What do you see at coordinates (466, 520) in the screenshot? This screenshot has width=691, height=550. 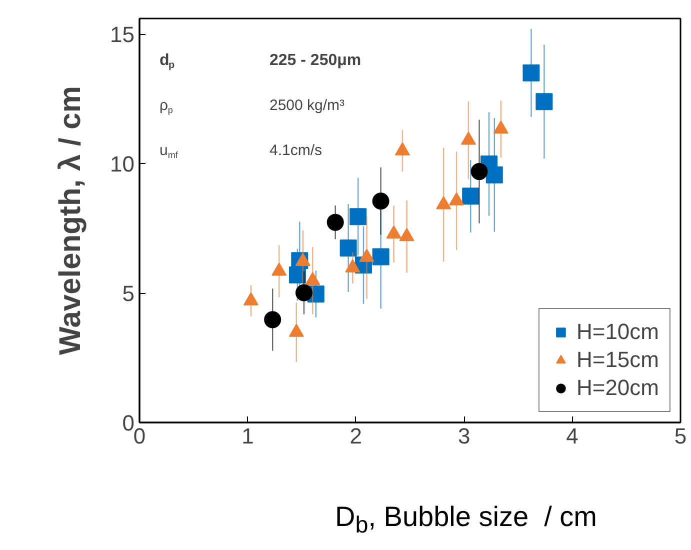 I see `x-axis-title: D$_{b}$, Bubble size / cm` at bounding box center [466, 520].